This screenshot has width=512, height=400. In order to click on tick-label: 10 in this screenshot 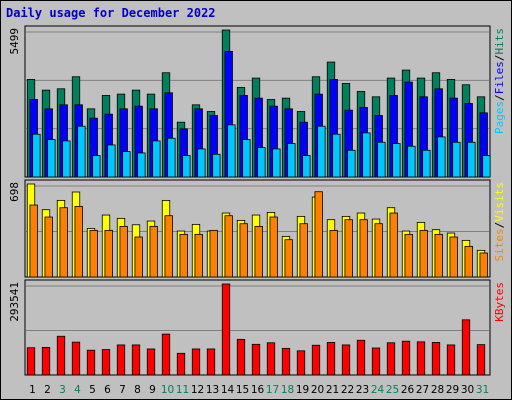, I will do `click(167, 390)`.